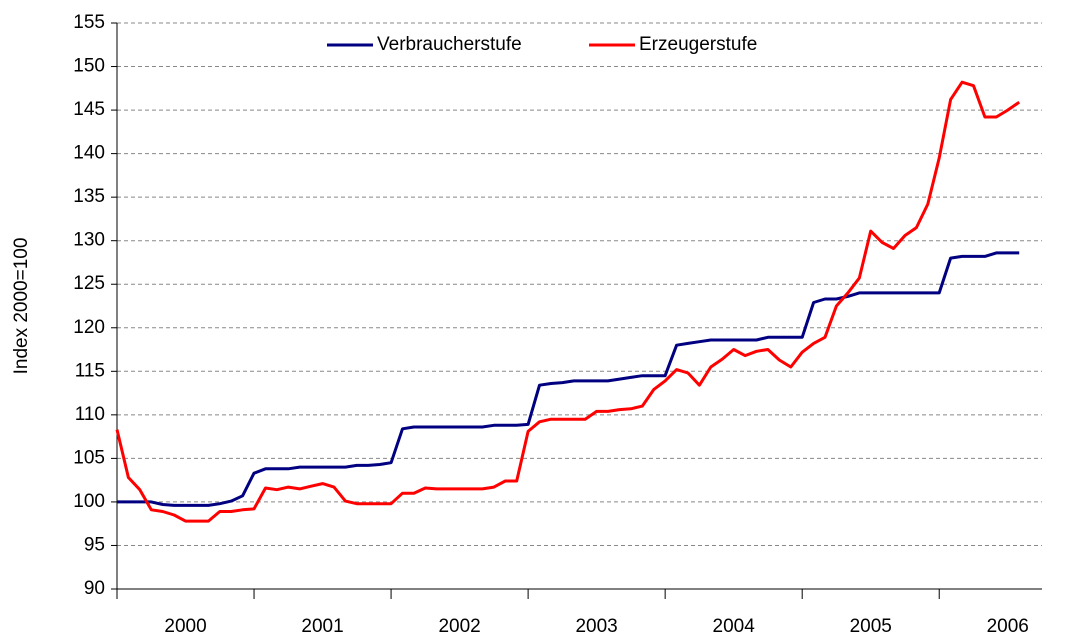 The height and width of the screenshot is (640, 1066). I want to click on y-tick-label: 135, so click(89, 196).